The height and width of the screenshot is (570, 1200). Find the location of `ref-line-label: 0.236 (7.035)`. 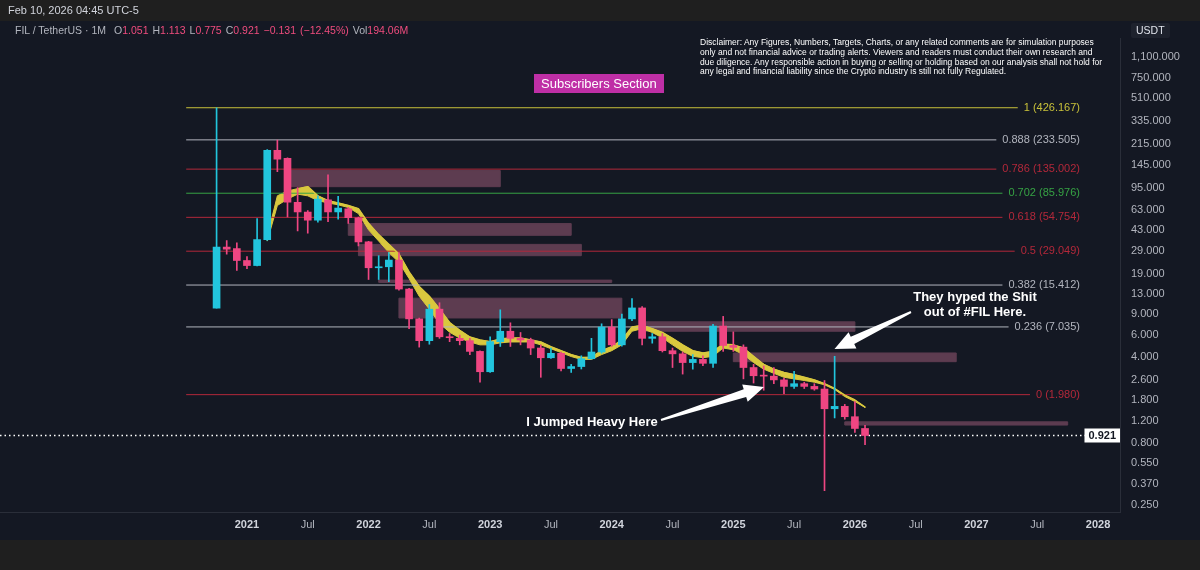

ref-line-label: 0.236 (7.035) is located at coordinates (1047, 325).